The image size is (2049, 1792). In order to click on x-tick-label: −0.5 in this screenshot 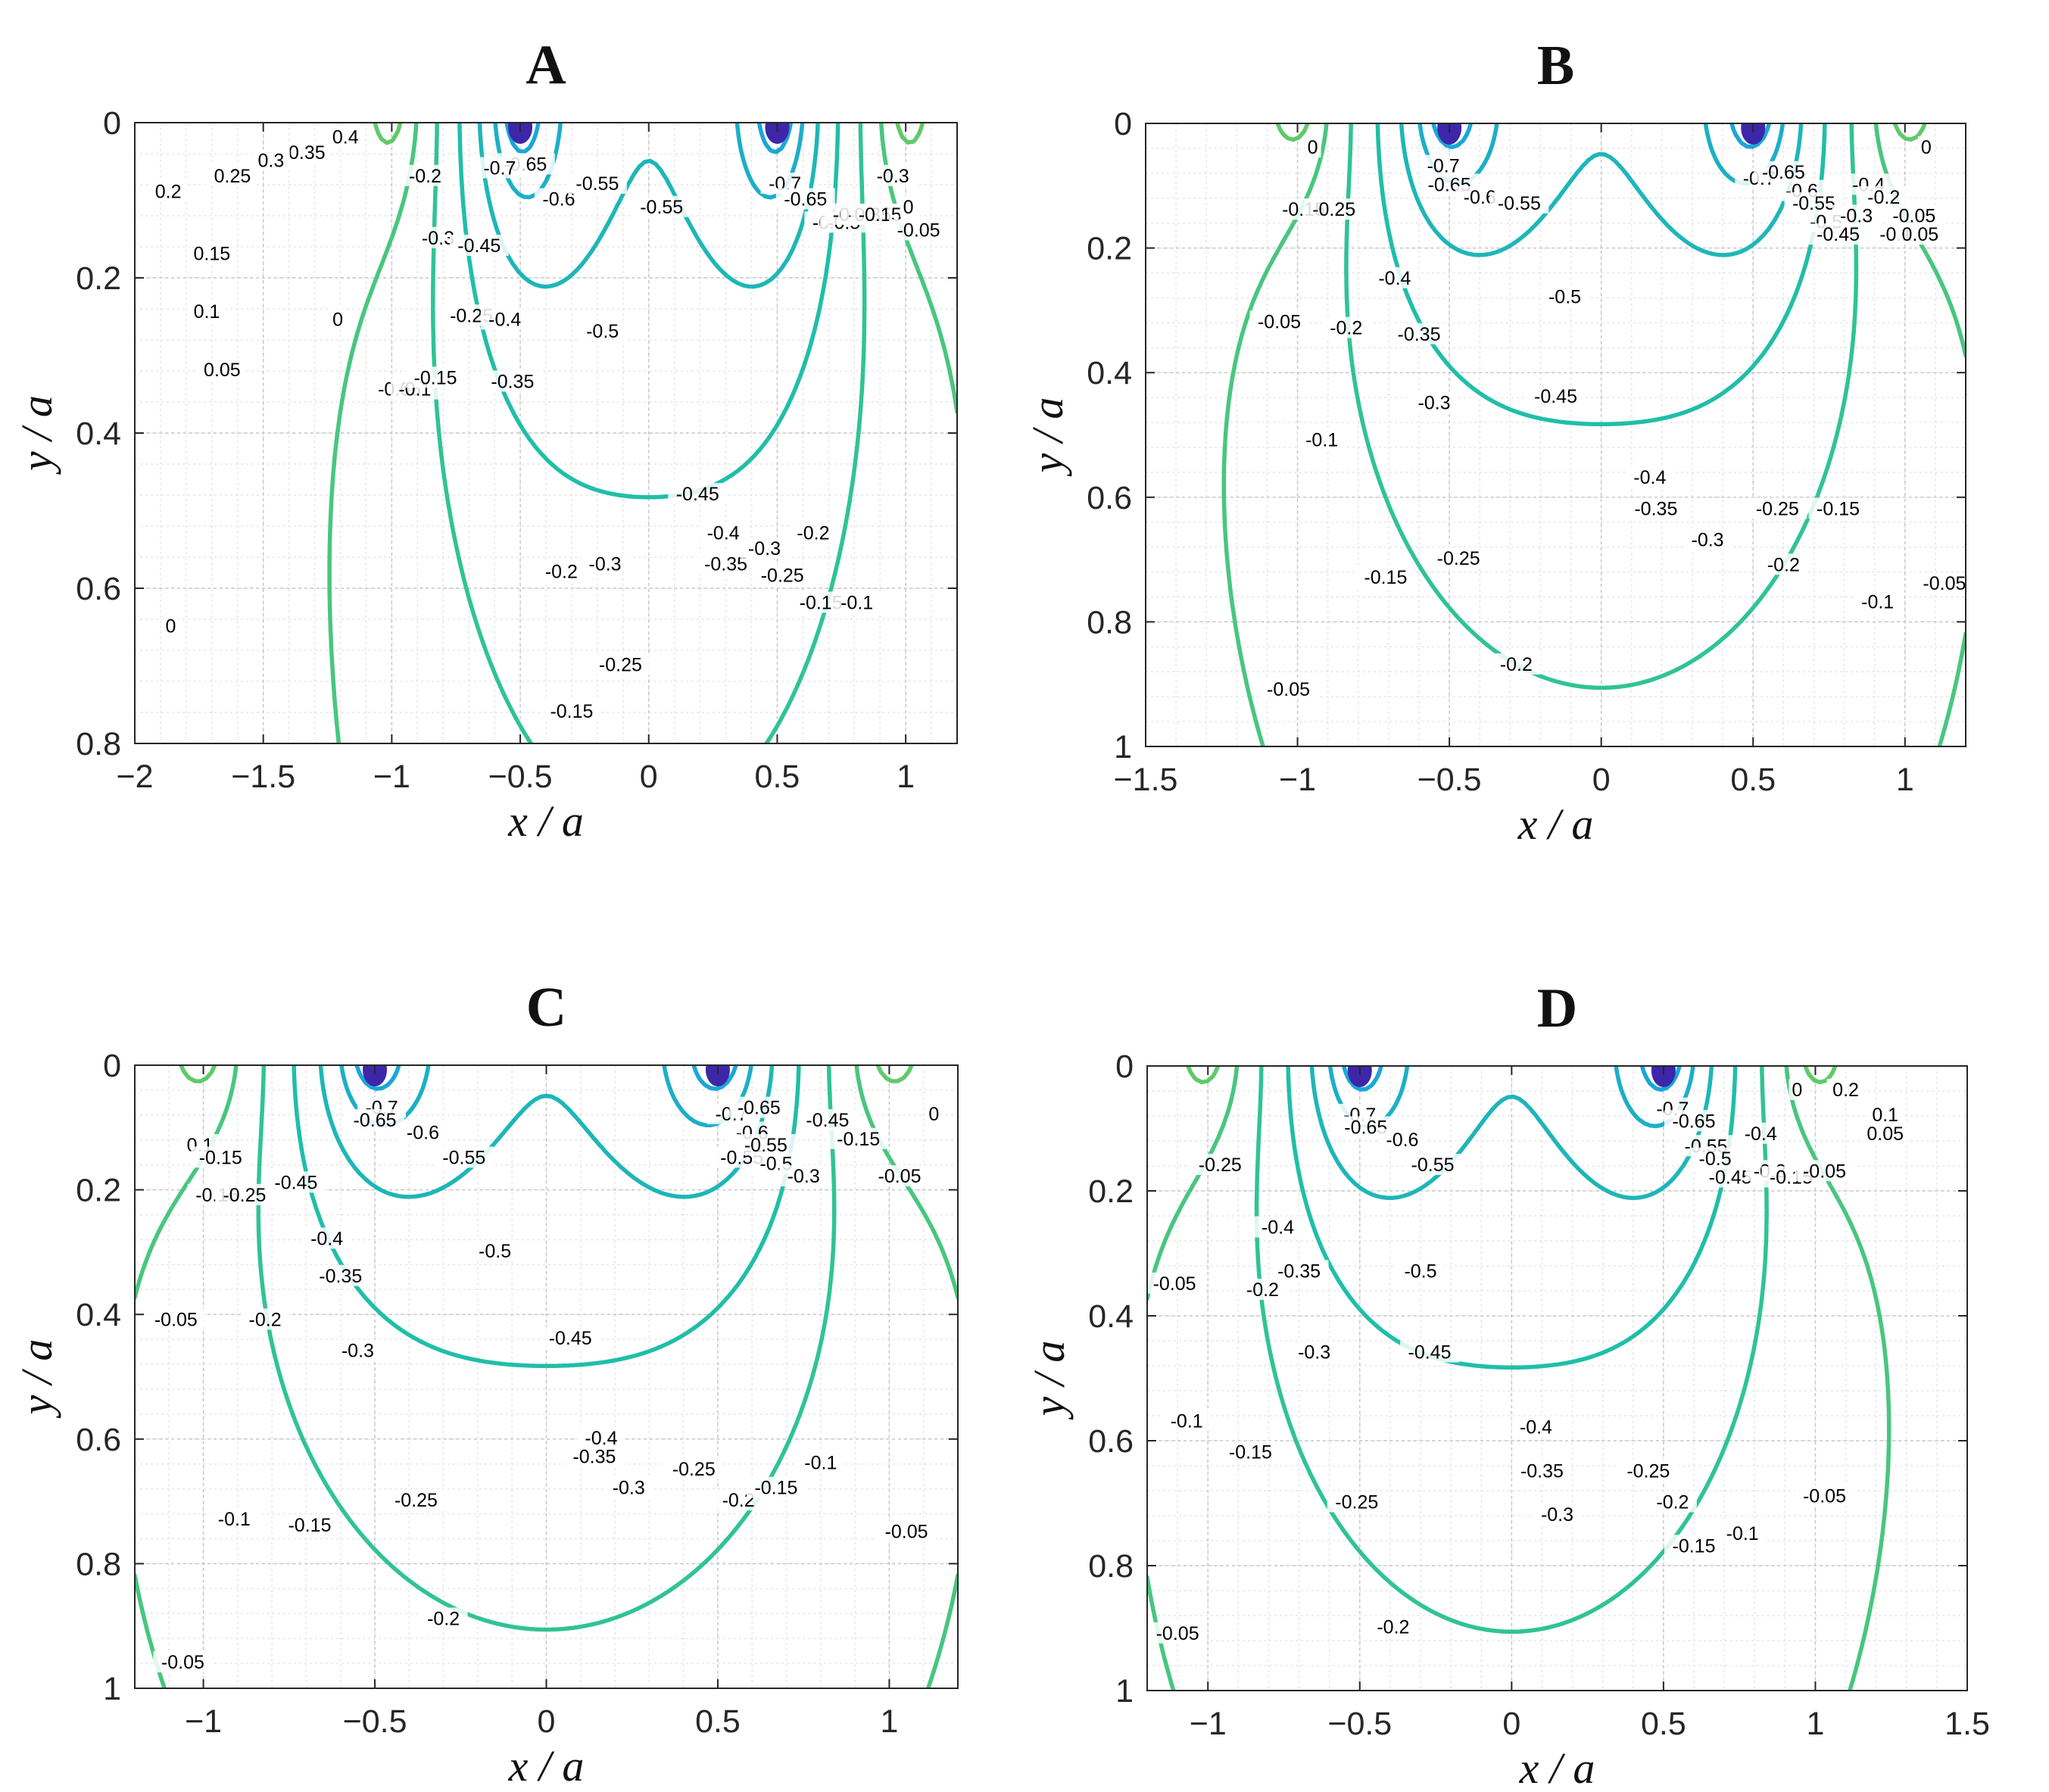, I will do `click(1449, 780)`.